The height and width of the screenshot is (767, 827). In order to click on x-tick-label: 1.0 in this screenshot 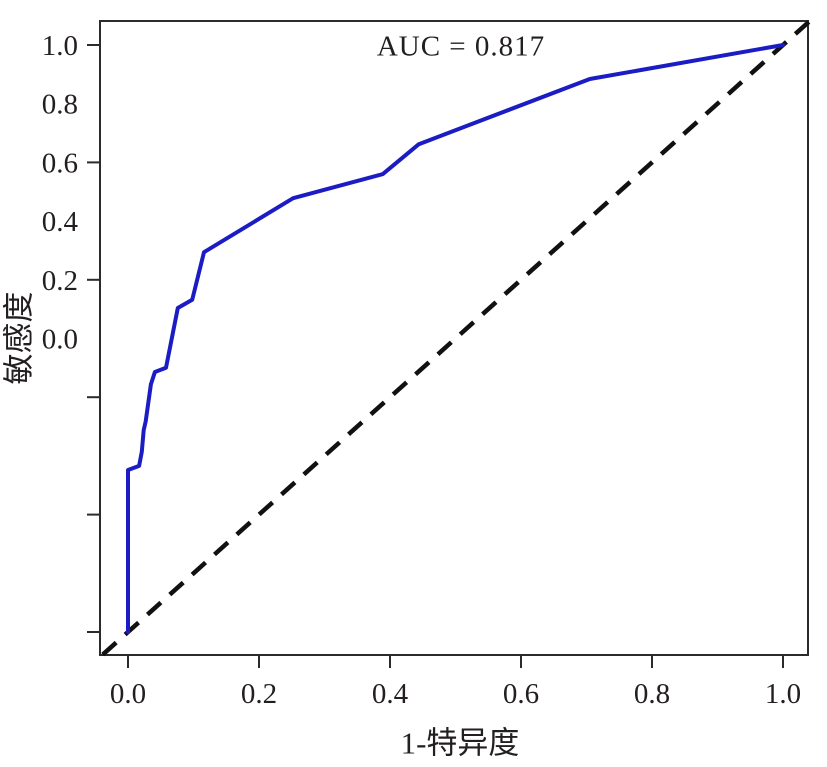, I will do `click(783, 694)`.